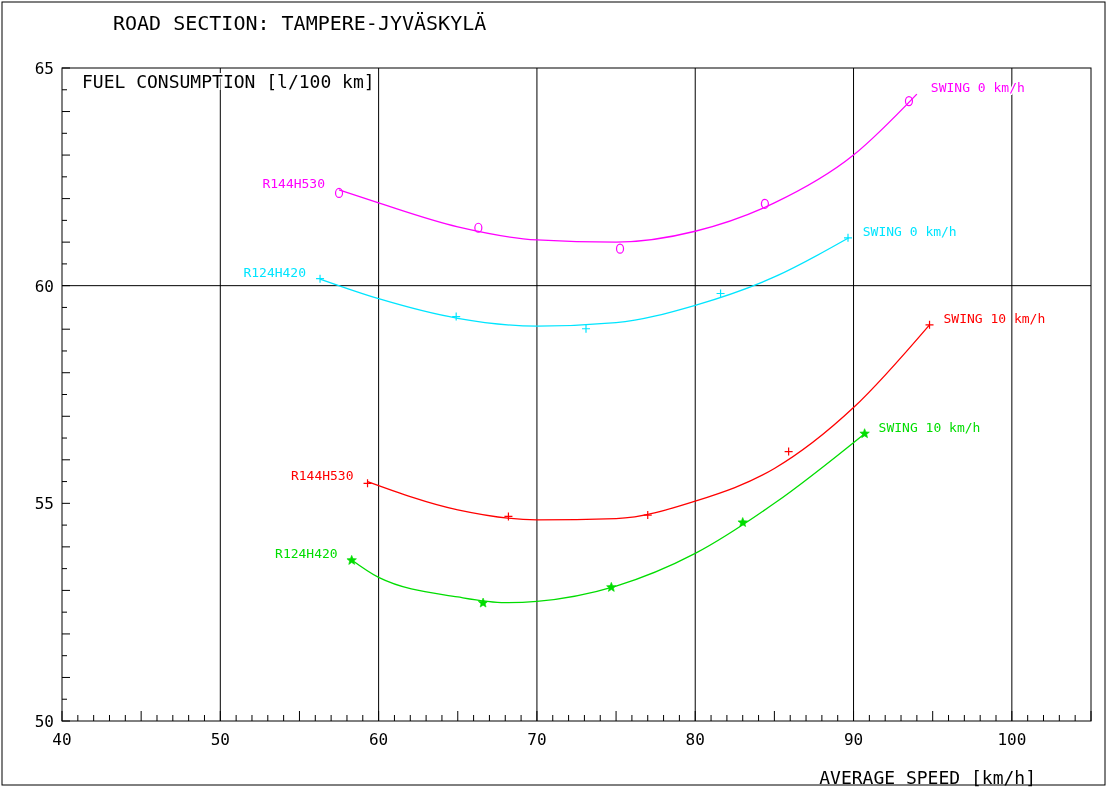 The height and width of the screenshot is (787, 1107). What do you see at coordinates (44, 721) in the screenshot?
I see `y-tick-label: 50` at bounding box center [44, 721].